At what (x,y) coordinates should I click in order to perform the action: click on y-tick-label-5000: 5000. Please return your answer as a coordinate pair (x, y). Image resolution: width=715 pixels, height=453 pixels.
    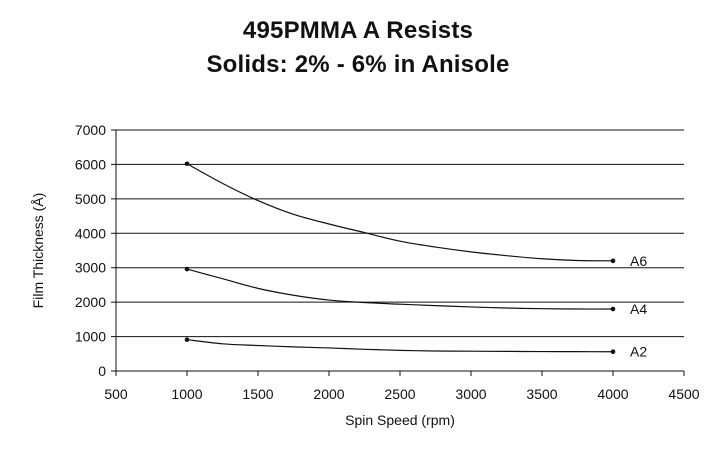
    Looking at the image, I should click on (90, 199).